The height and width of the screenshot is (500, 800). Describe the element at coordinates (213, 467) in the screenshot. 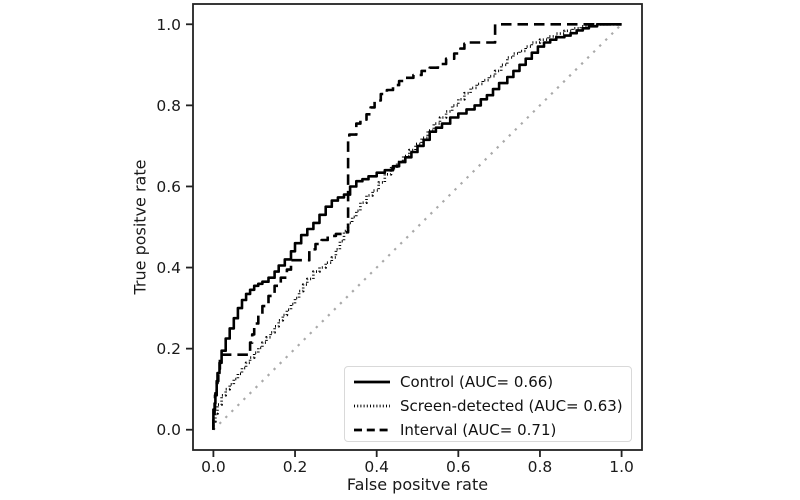

I see `x-tick-label: 0.0` at that location.